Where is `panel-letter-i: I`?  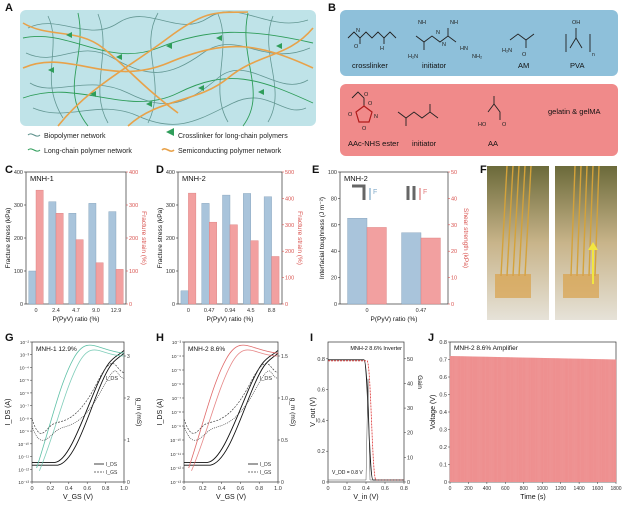
panel-letter-i: I is located at coordinates (312, 338).